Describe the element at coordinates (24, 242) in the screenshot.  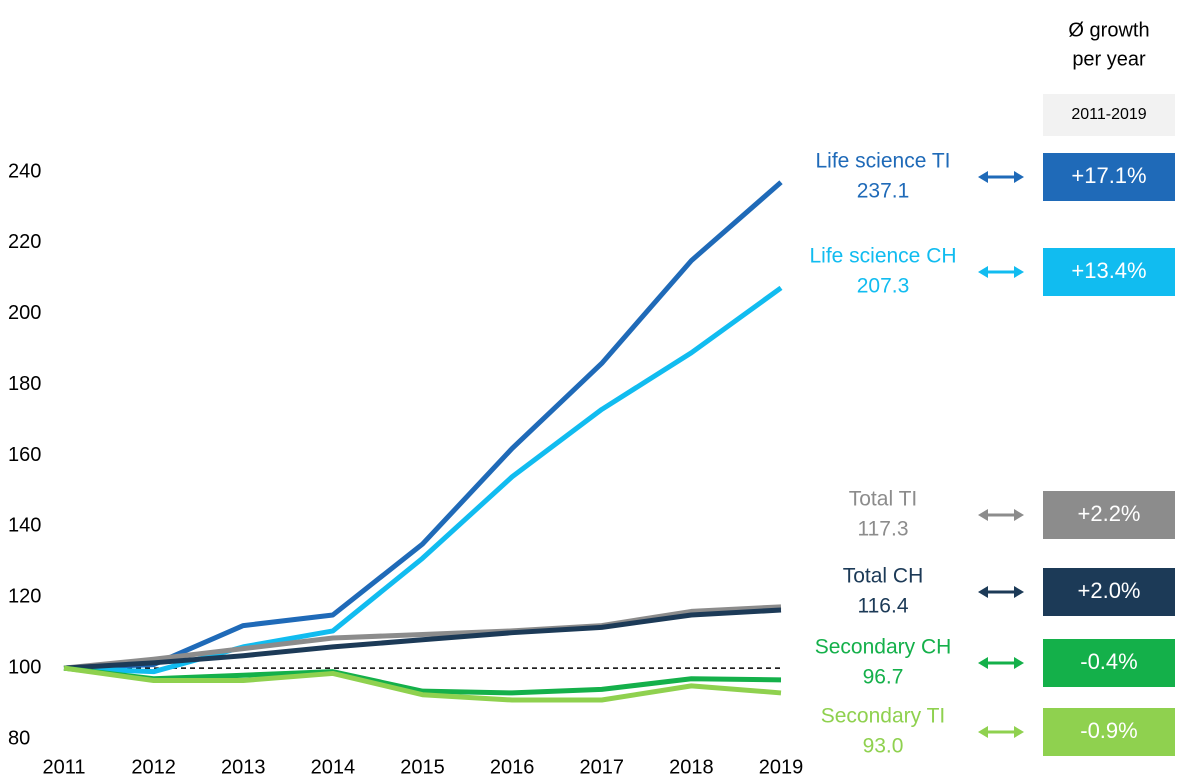
I see `y-tick-label: 220` at that location.